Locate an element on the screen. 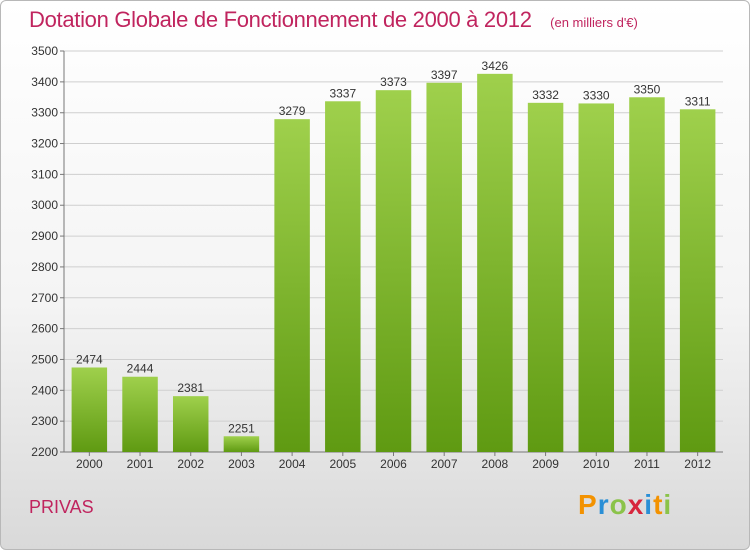 This screenshot has height=550, width=750. x-tick-label: 2004 is located at coordinates (292, 464).